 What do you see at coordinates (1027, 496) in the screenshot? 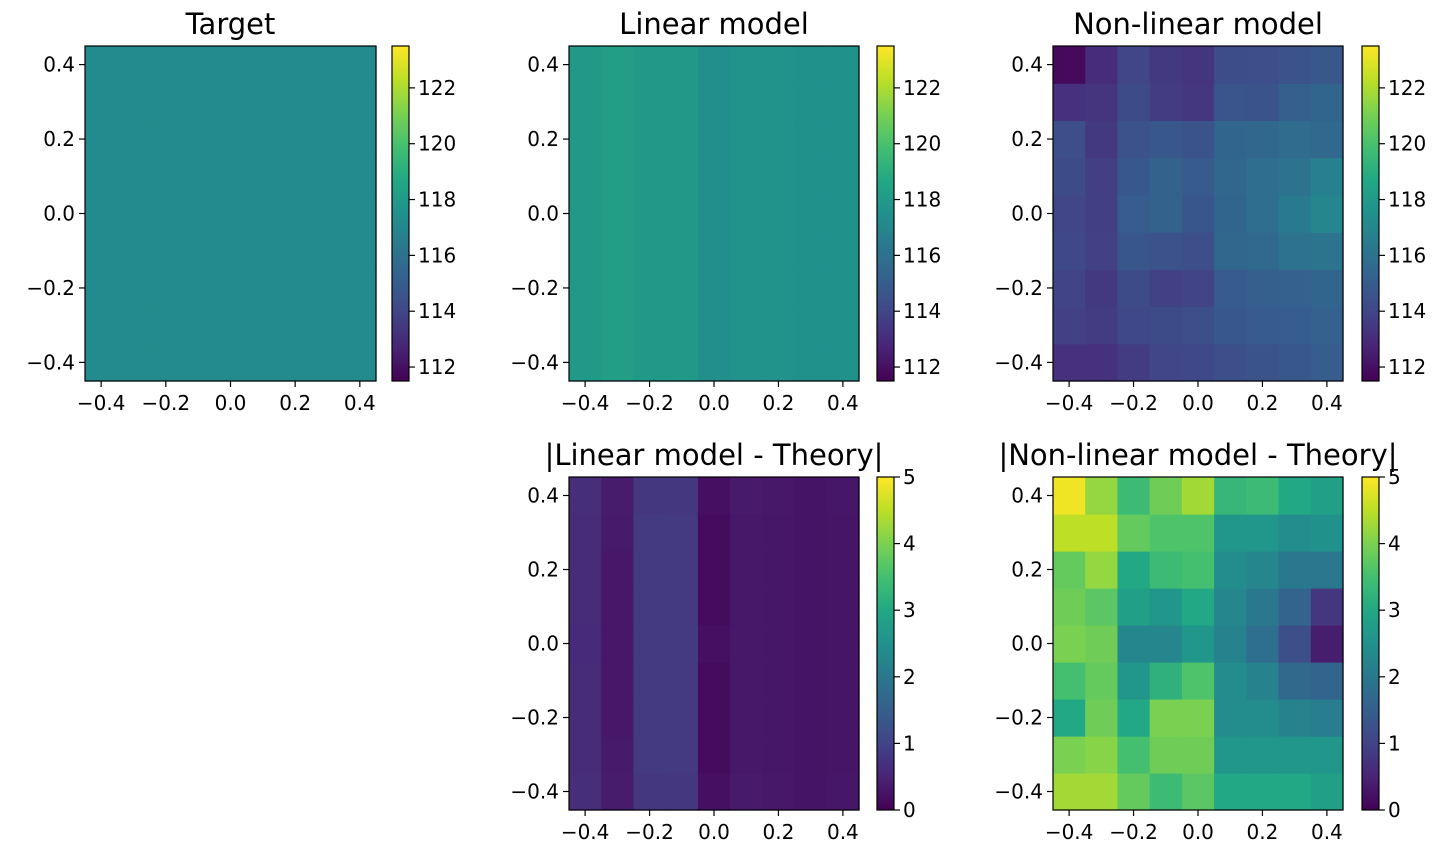
I see `y-tick-label: 0.4` at bounding box center [1027, 496].